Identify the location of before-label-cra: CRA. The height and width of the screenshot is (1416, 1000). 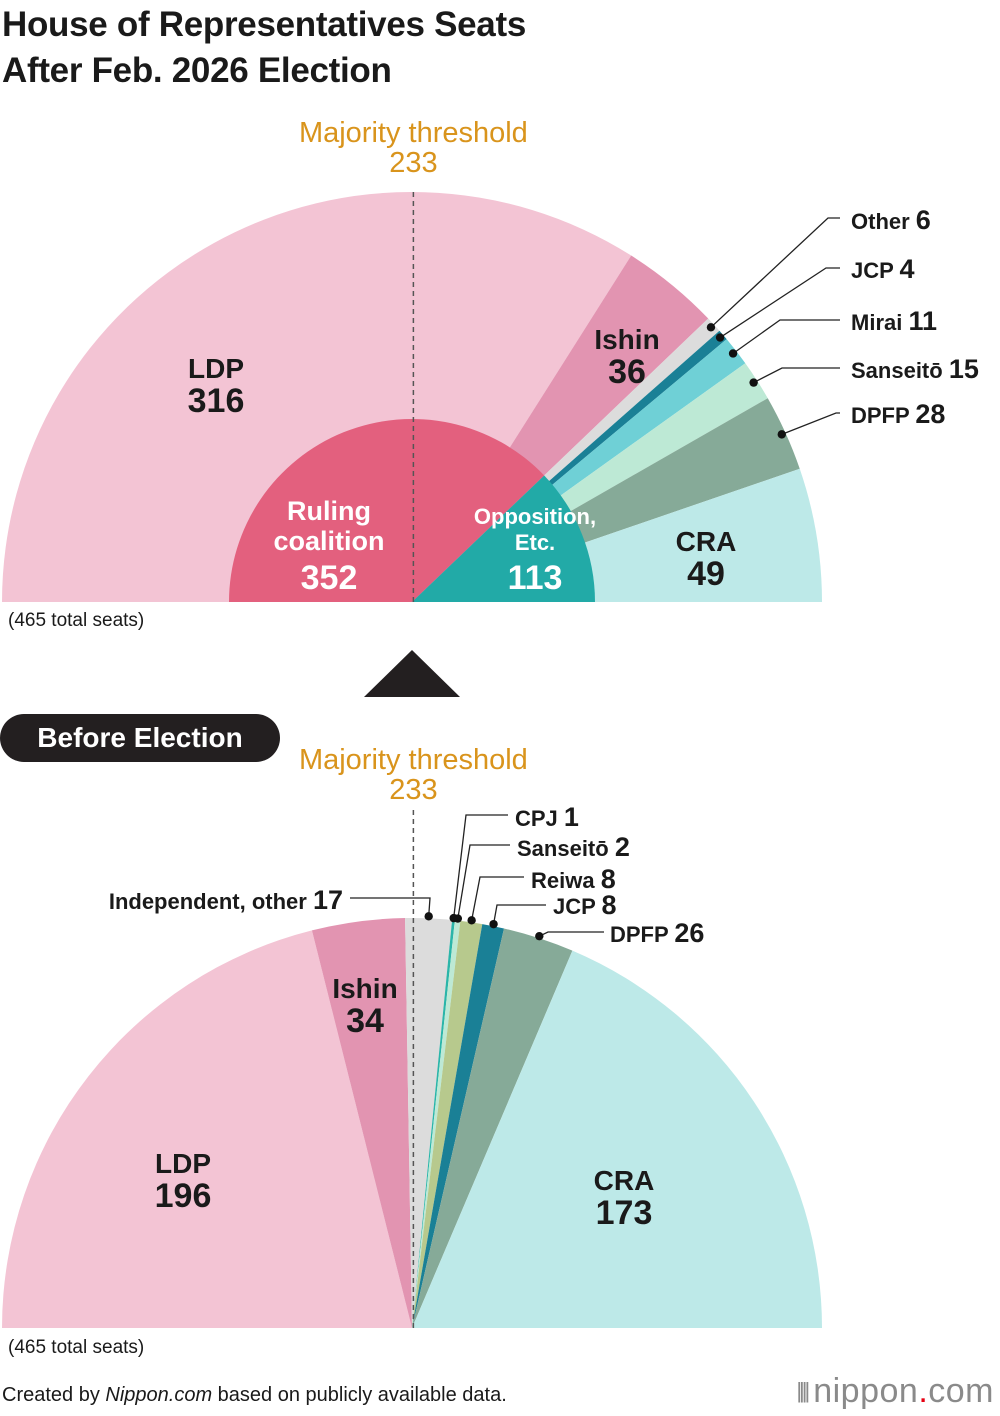
(624, 1180).